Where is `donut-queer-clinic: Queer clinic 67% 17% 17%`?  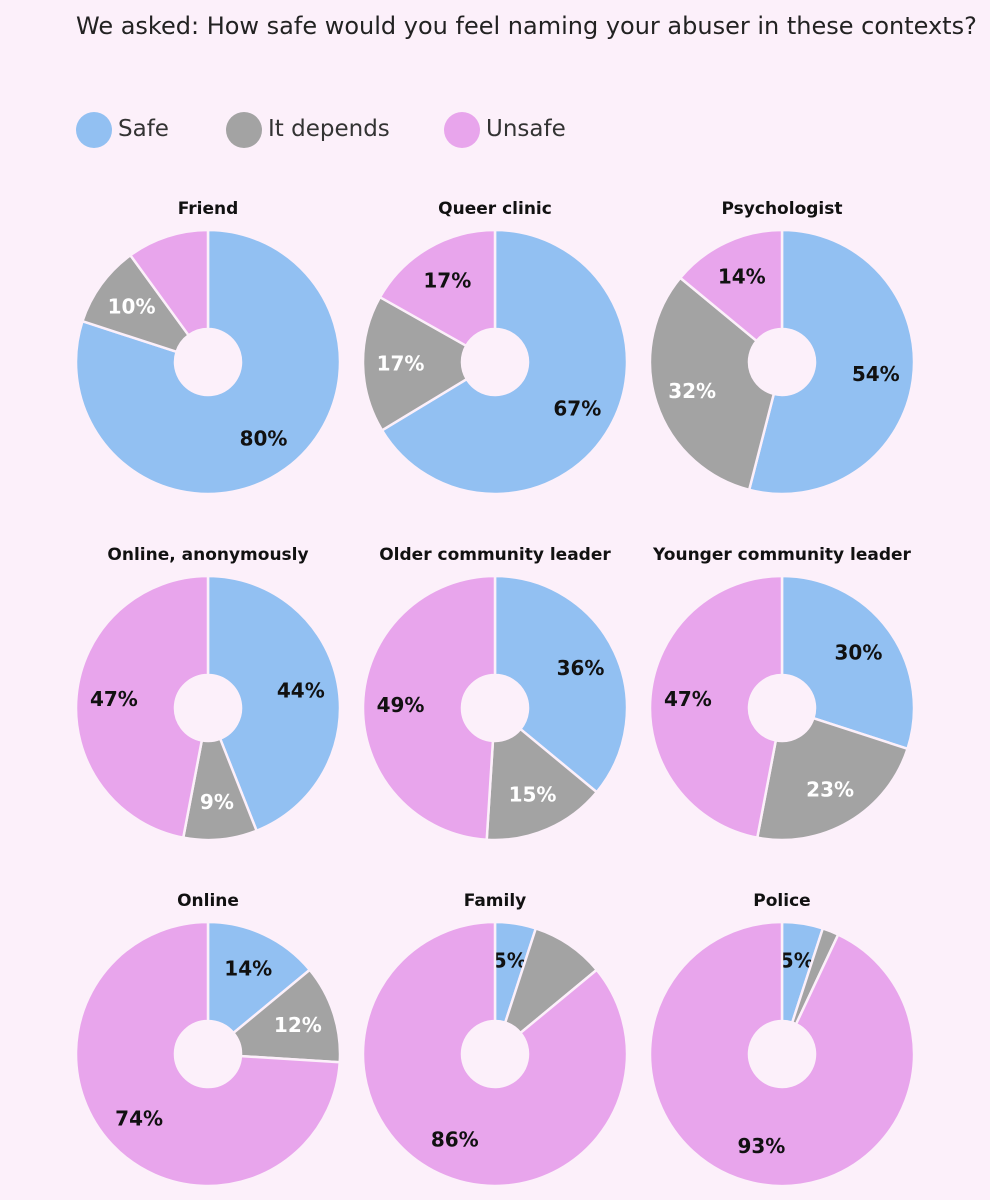 donut-queer-clinic: Queer clinic 67% 17% 17% is located at coordinates (495, 347).